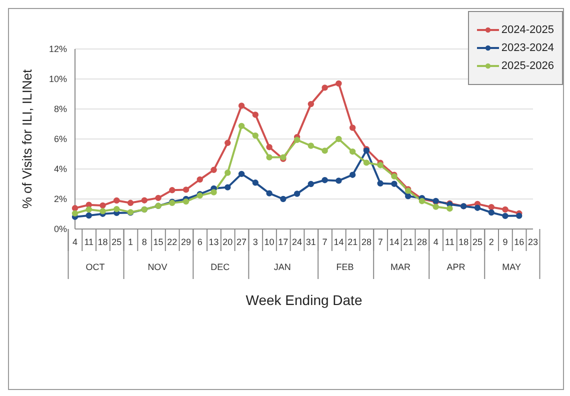 The height and width of the screenshot is (396, 570). Describe the element at coordinates (60, 139) in the screenshot. I see `y-tick-label: 6%` at that location.